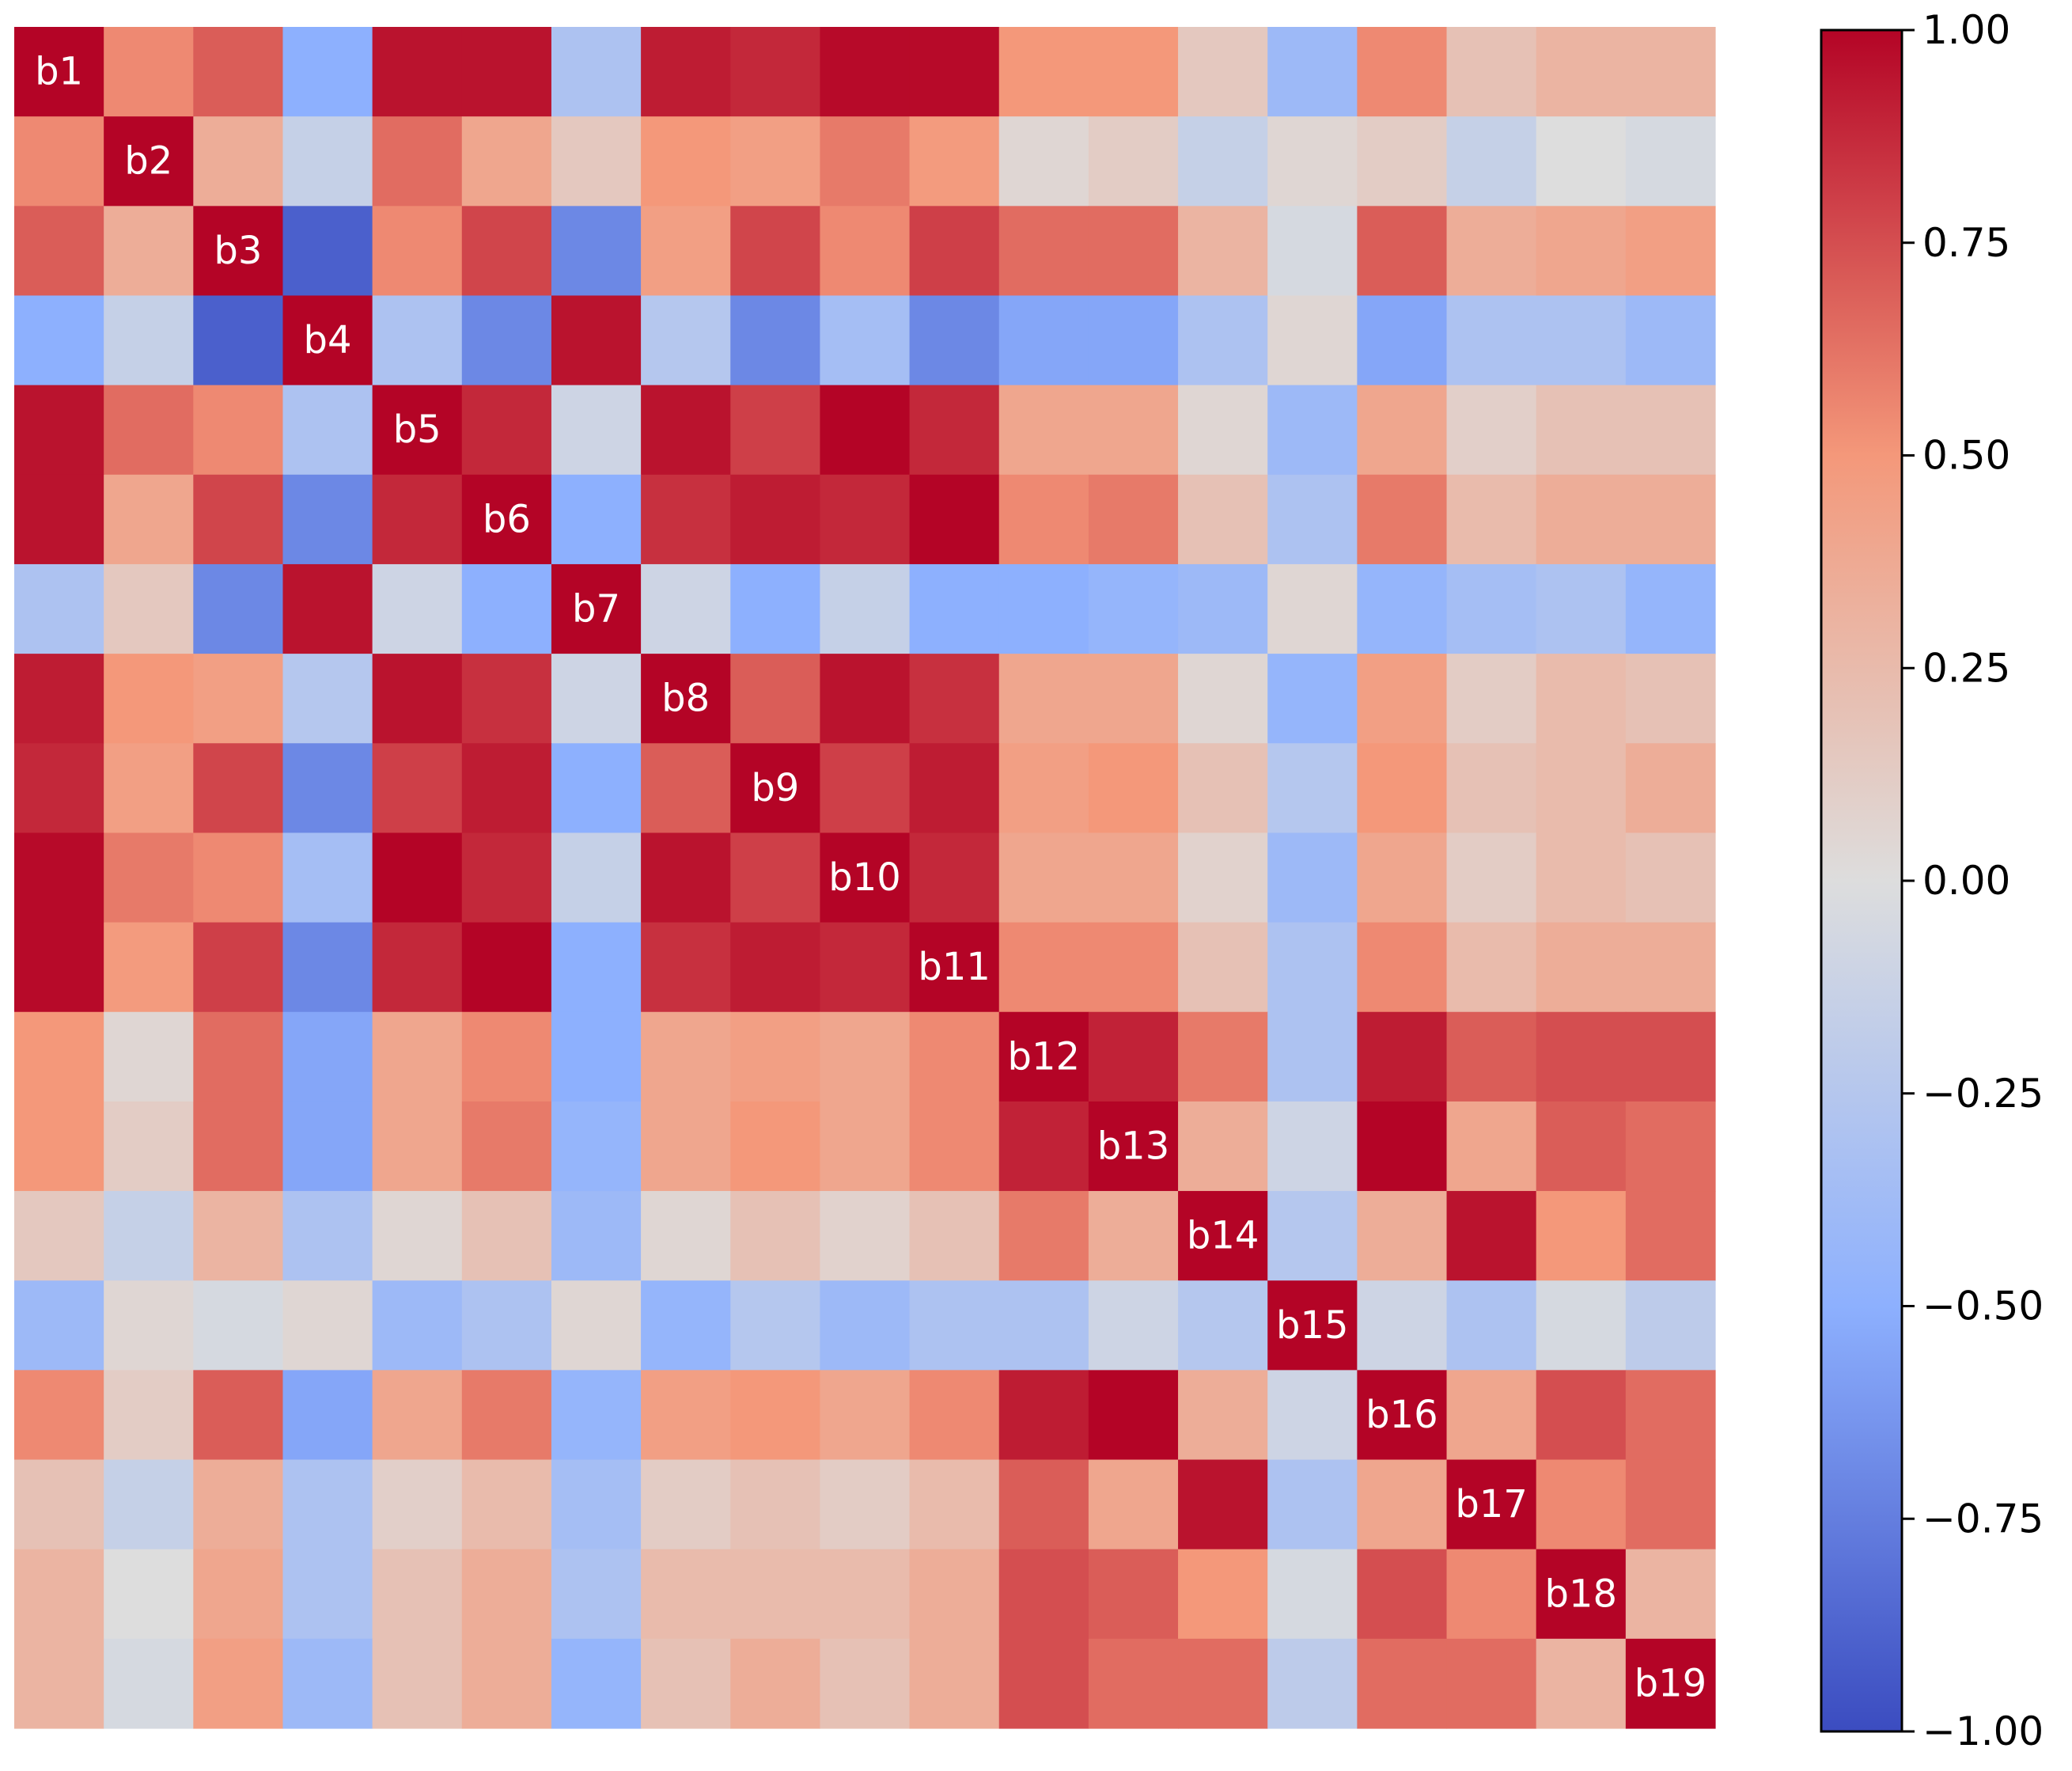 Image resolution: width=2072 pixels, height=1771 pixels. Describe the element at coordinates (1670, 519) in the screenshot. I see `cell-b6-b19` at that location.